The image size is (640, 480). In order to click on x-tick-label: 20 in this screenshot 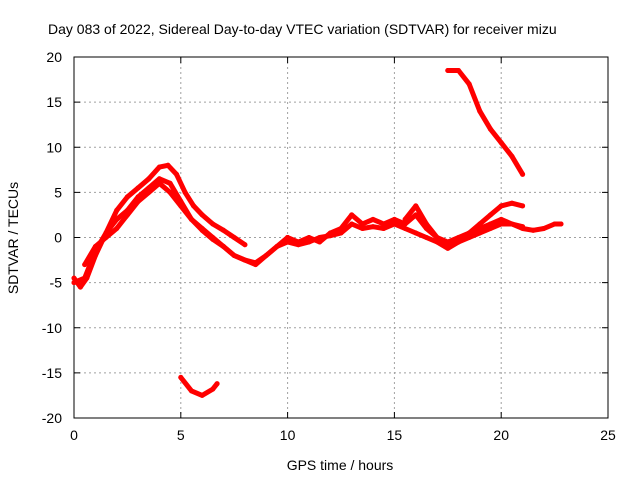, I will do `click(501, 435)`.